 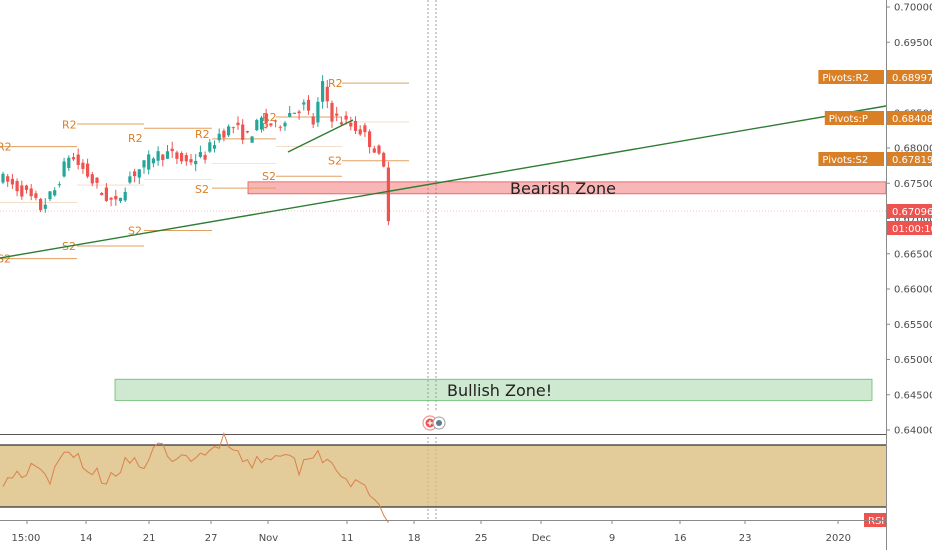 What do you see at coordinates (913, 360) in the screenshot?
I see `price-tick-label: 0.65000` at bounding box center [913, 360].